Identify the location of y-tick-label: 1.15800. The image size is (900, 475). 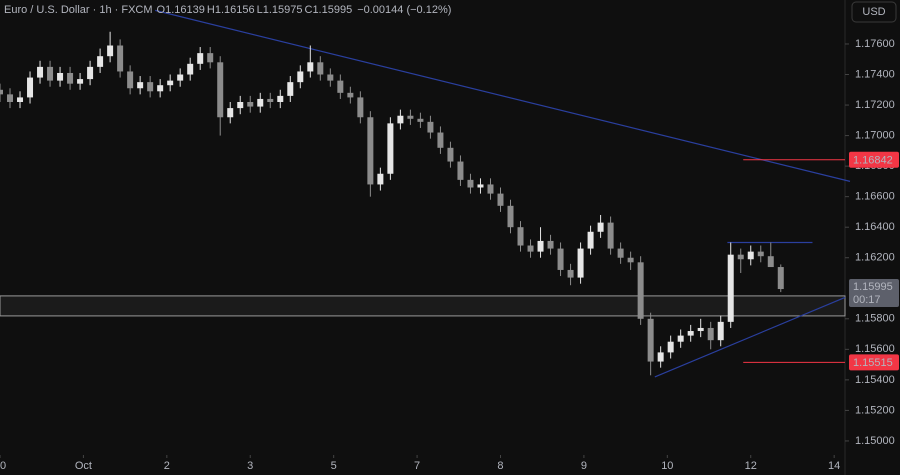
(875, 319).